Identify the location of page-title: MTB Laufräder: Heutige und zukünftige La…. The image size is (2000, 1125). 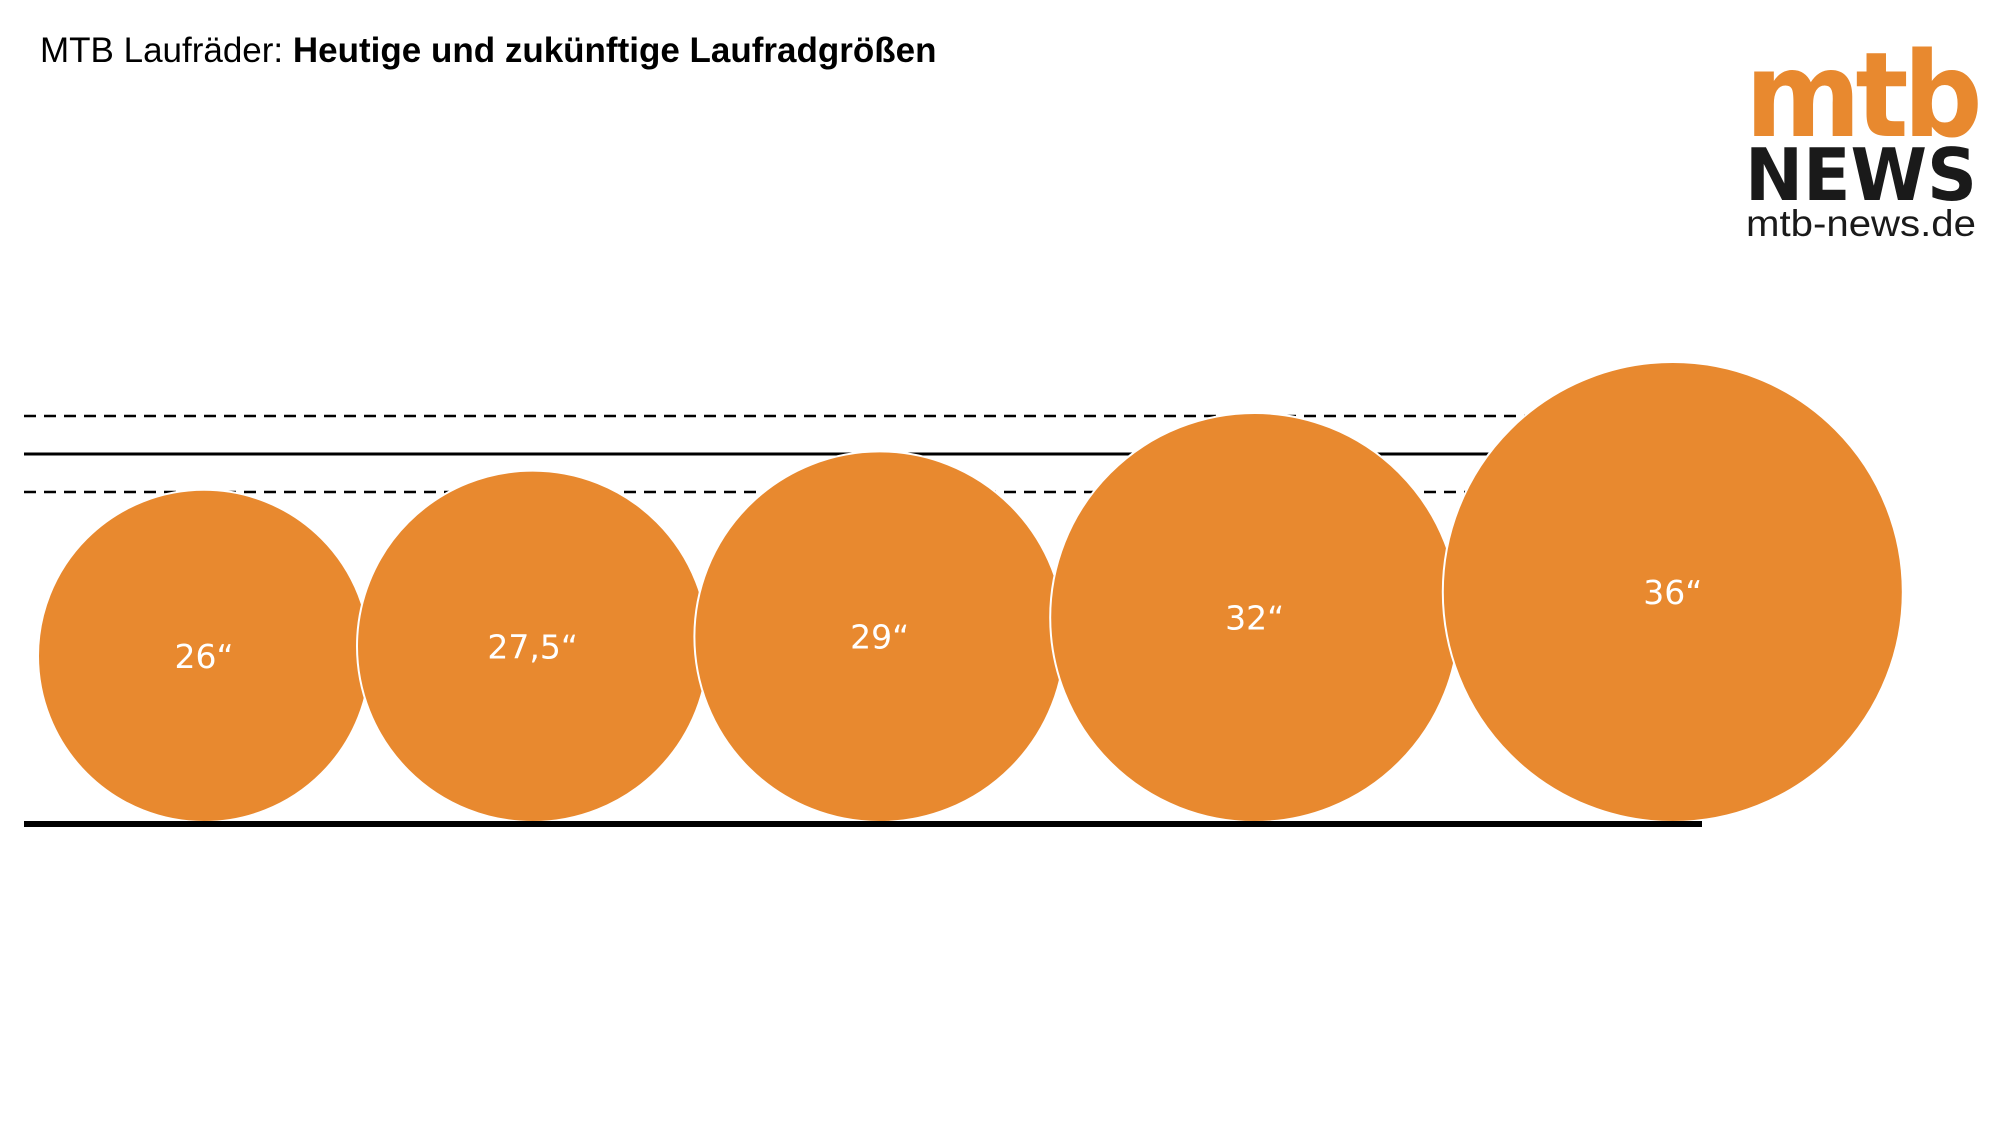
(488, 51).